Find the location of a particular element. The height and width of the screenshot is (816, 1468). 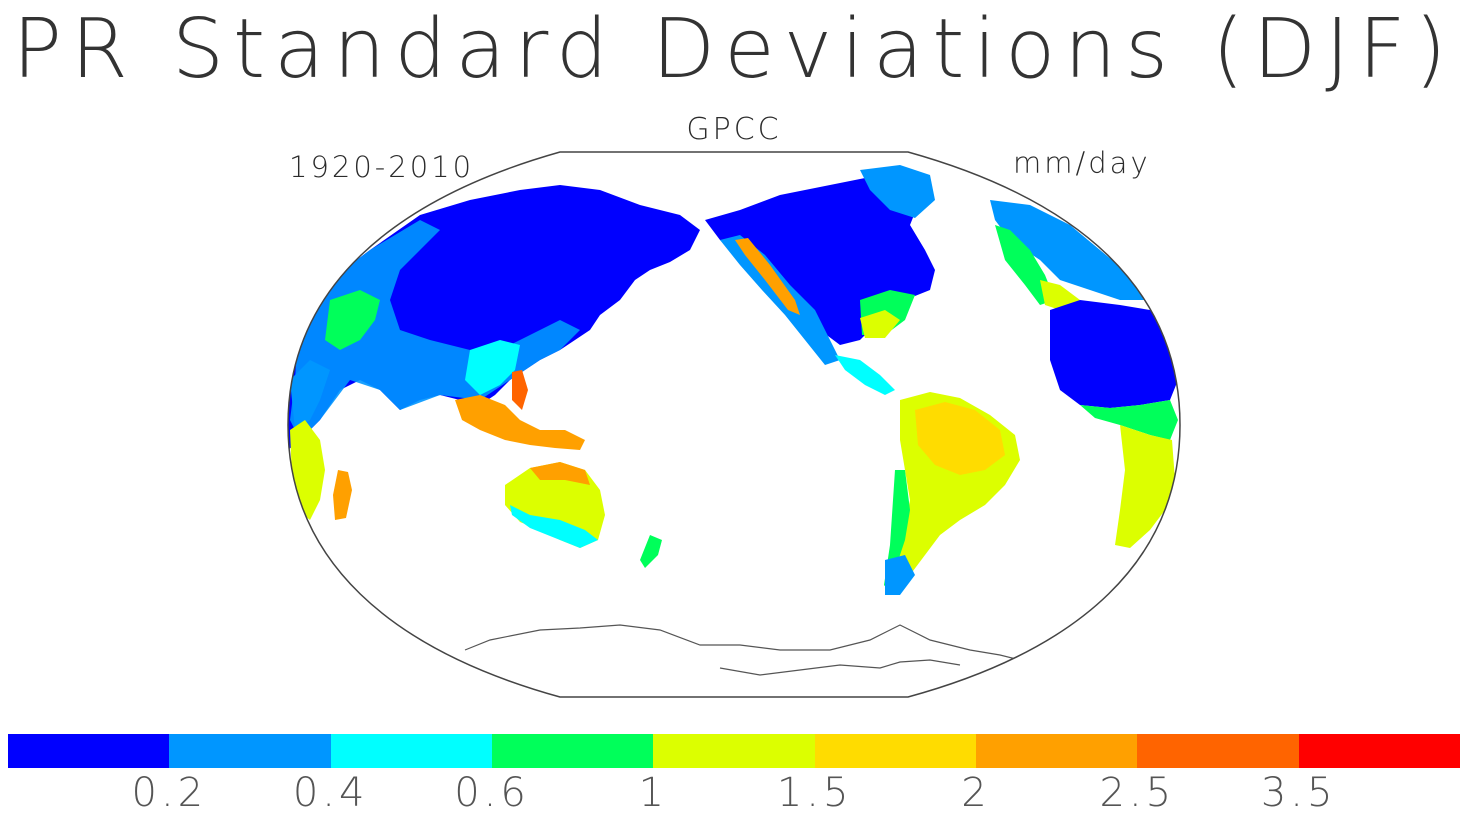

colorbar-tick-label: 1.5 is located at coordinates (814, 793).